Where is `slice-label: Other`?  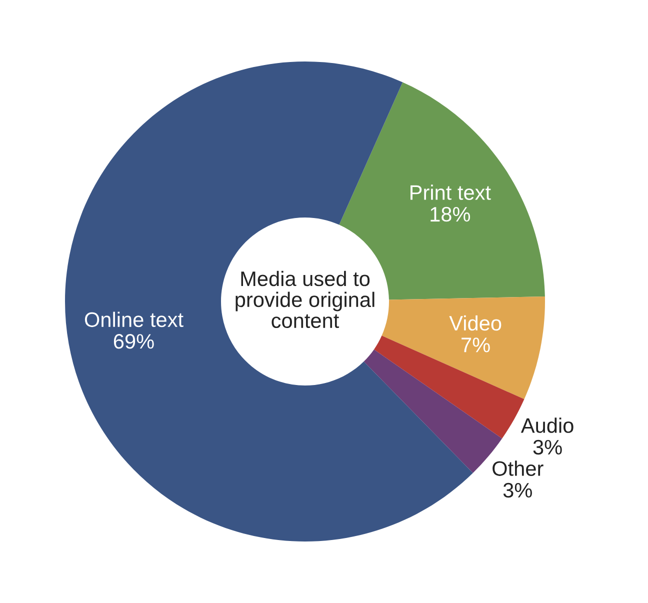 slice-label: Other is located at coordinates (518, 468).